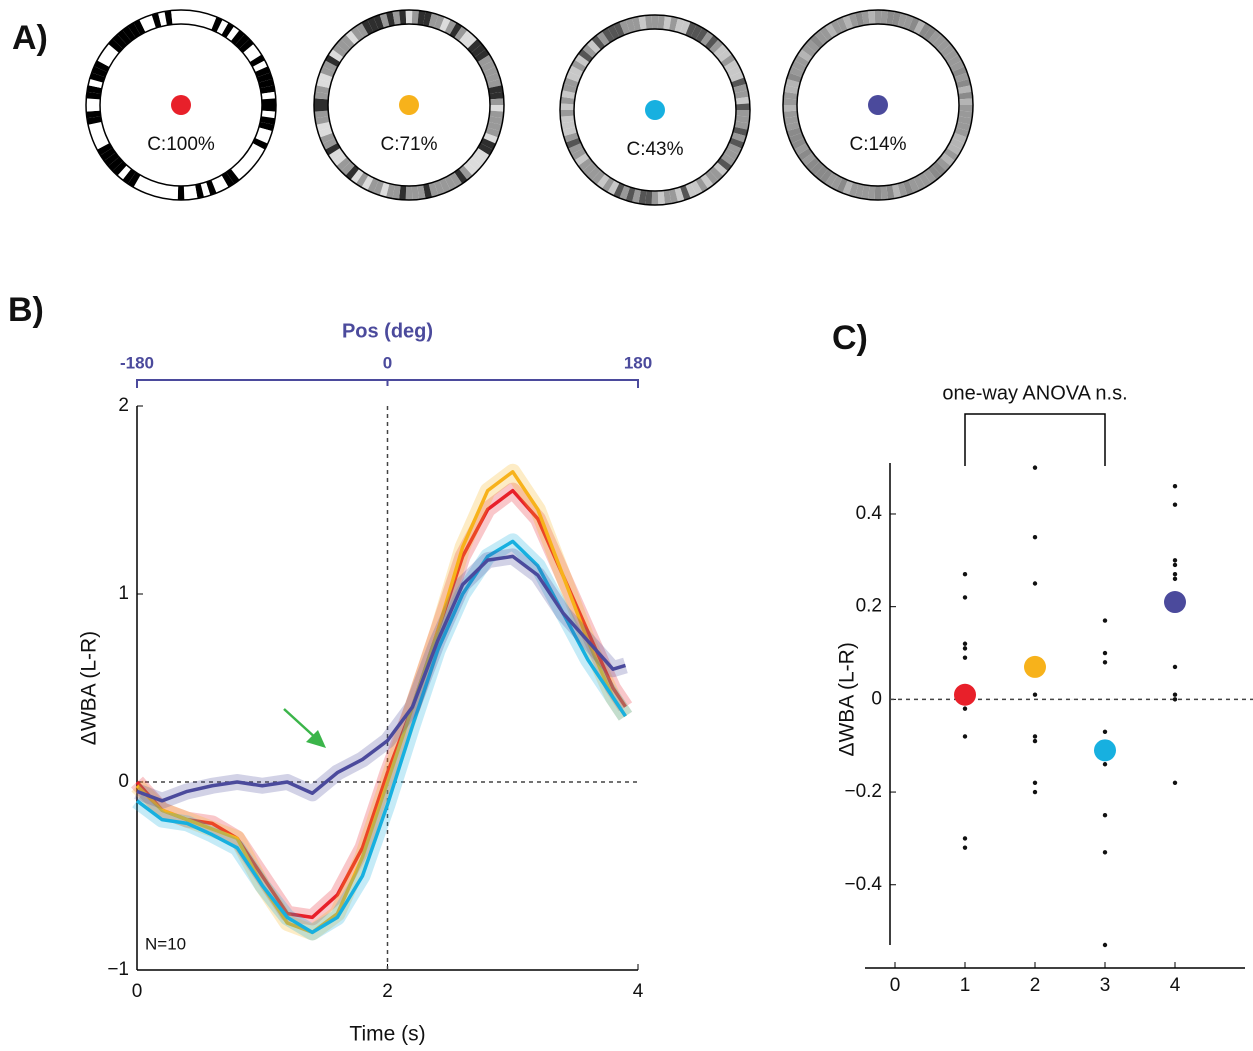 The height and width of the screenshot is (1051, 1253). I want to click on panel-label: B), so click(26, 310).